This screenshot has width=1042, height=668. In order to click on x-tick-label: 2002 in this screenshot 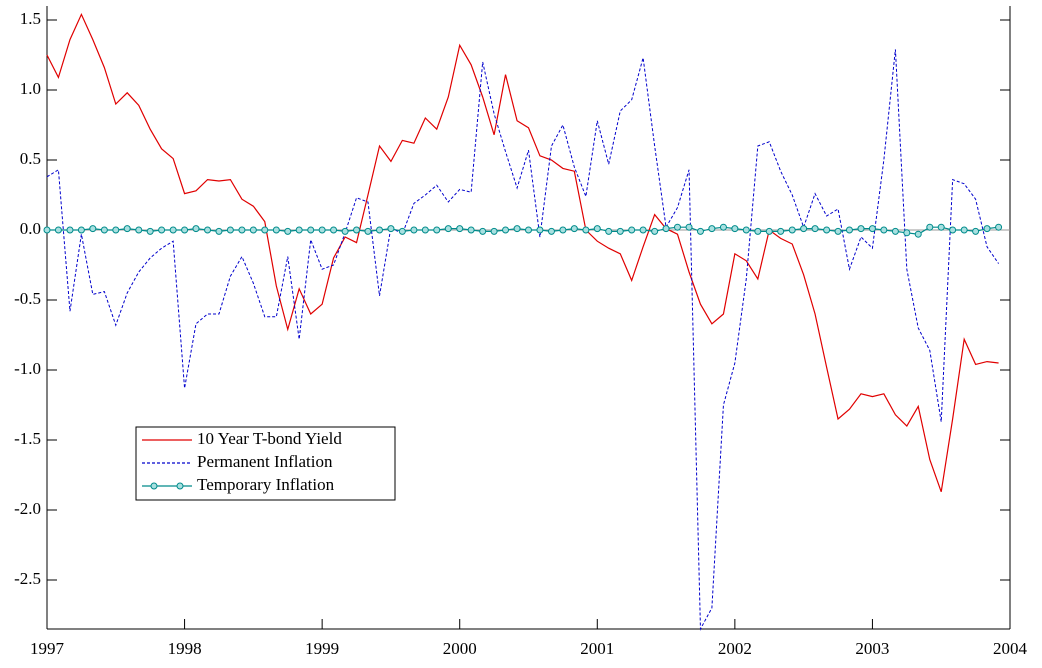, I will do `click(735, 648)`.